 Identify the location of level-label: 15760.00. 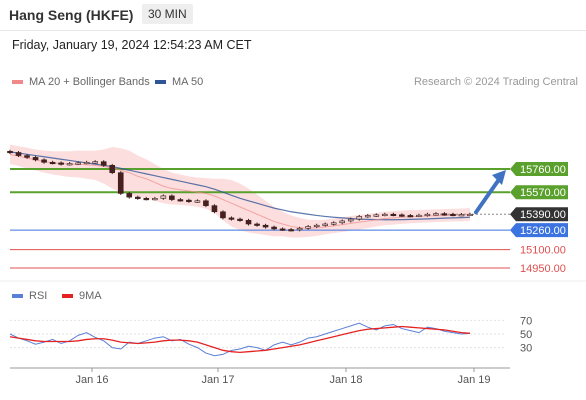
(543, 170).